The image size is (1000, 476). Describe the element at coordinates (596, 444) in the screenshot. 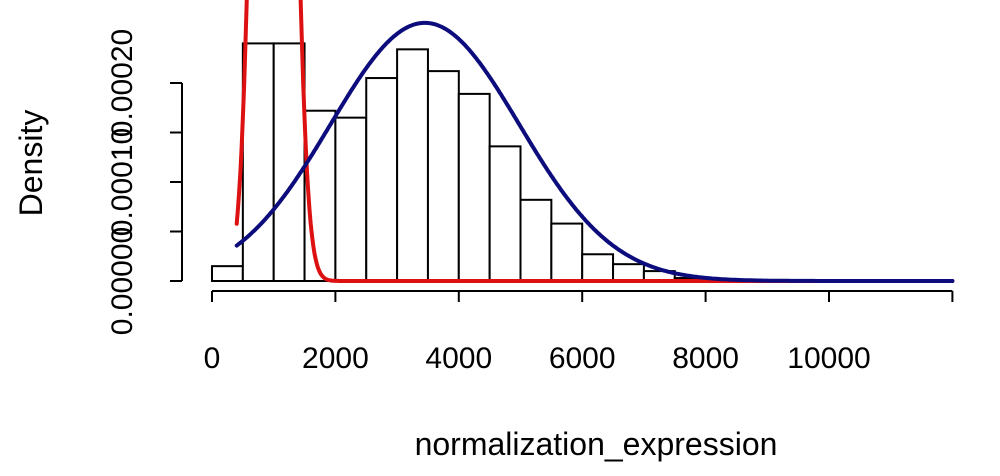

I see `x-axis-title: normalization_expression` at that location.